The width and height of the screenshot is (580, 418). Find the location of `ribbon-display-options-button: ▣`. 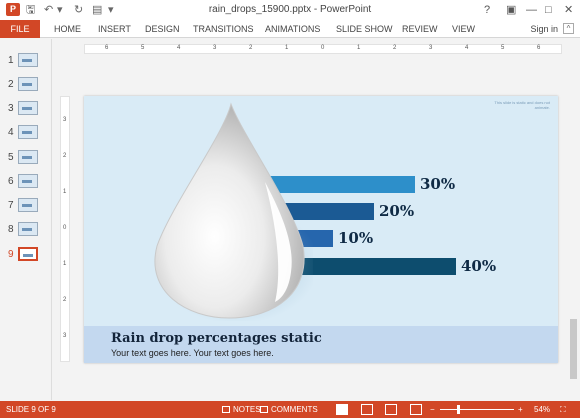

ribbon-display-options-button: ▣ is located at coordinates (511, 10).